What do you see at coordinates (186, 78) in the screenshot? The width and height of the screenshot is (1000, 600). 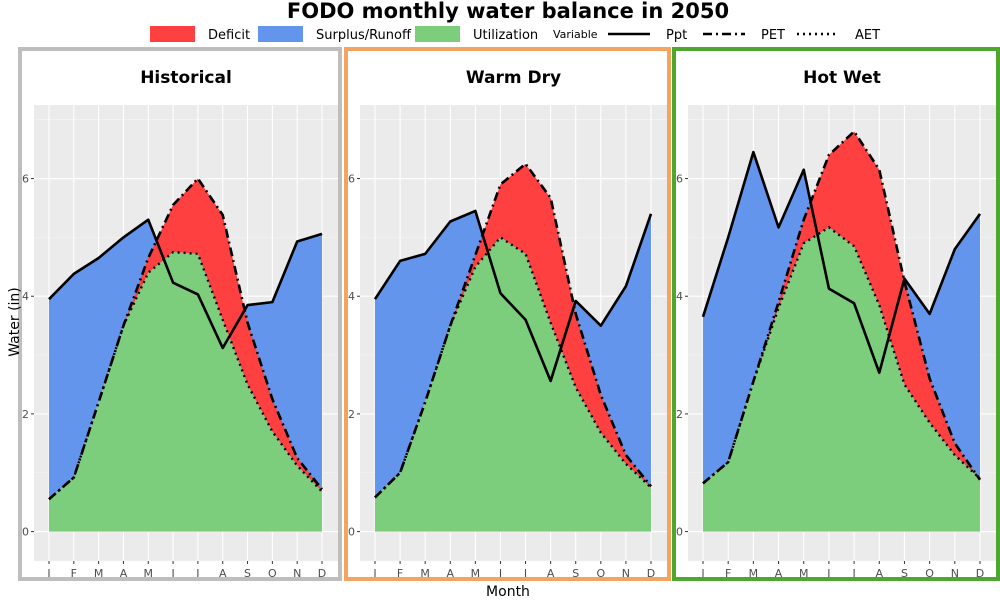 I see `panel-title: Historical` at bounding box center [186, 78].